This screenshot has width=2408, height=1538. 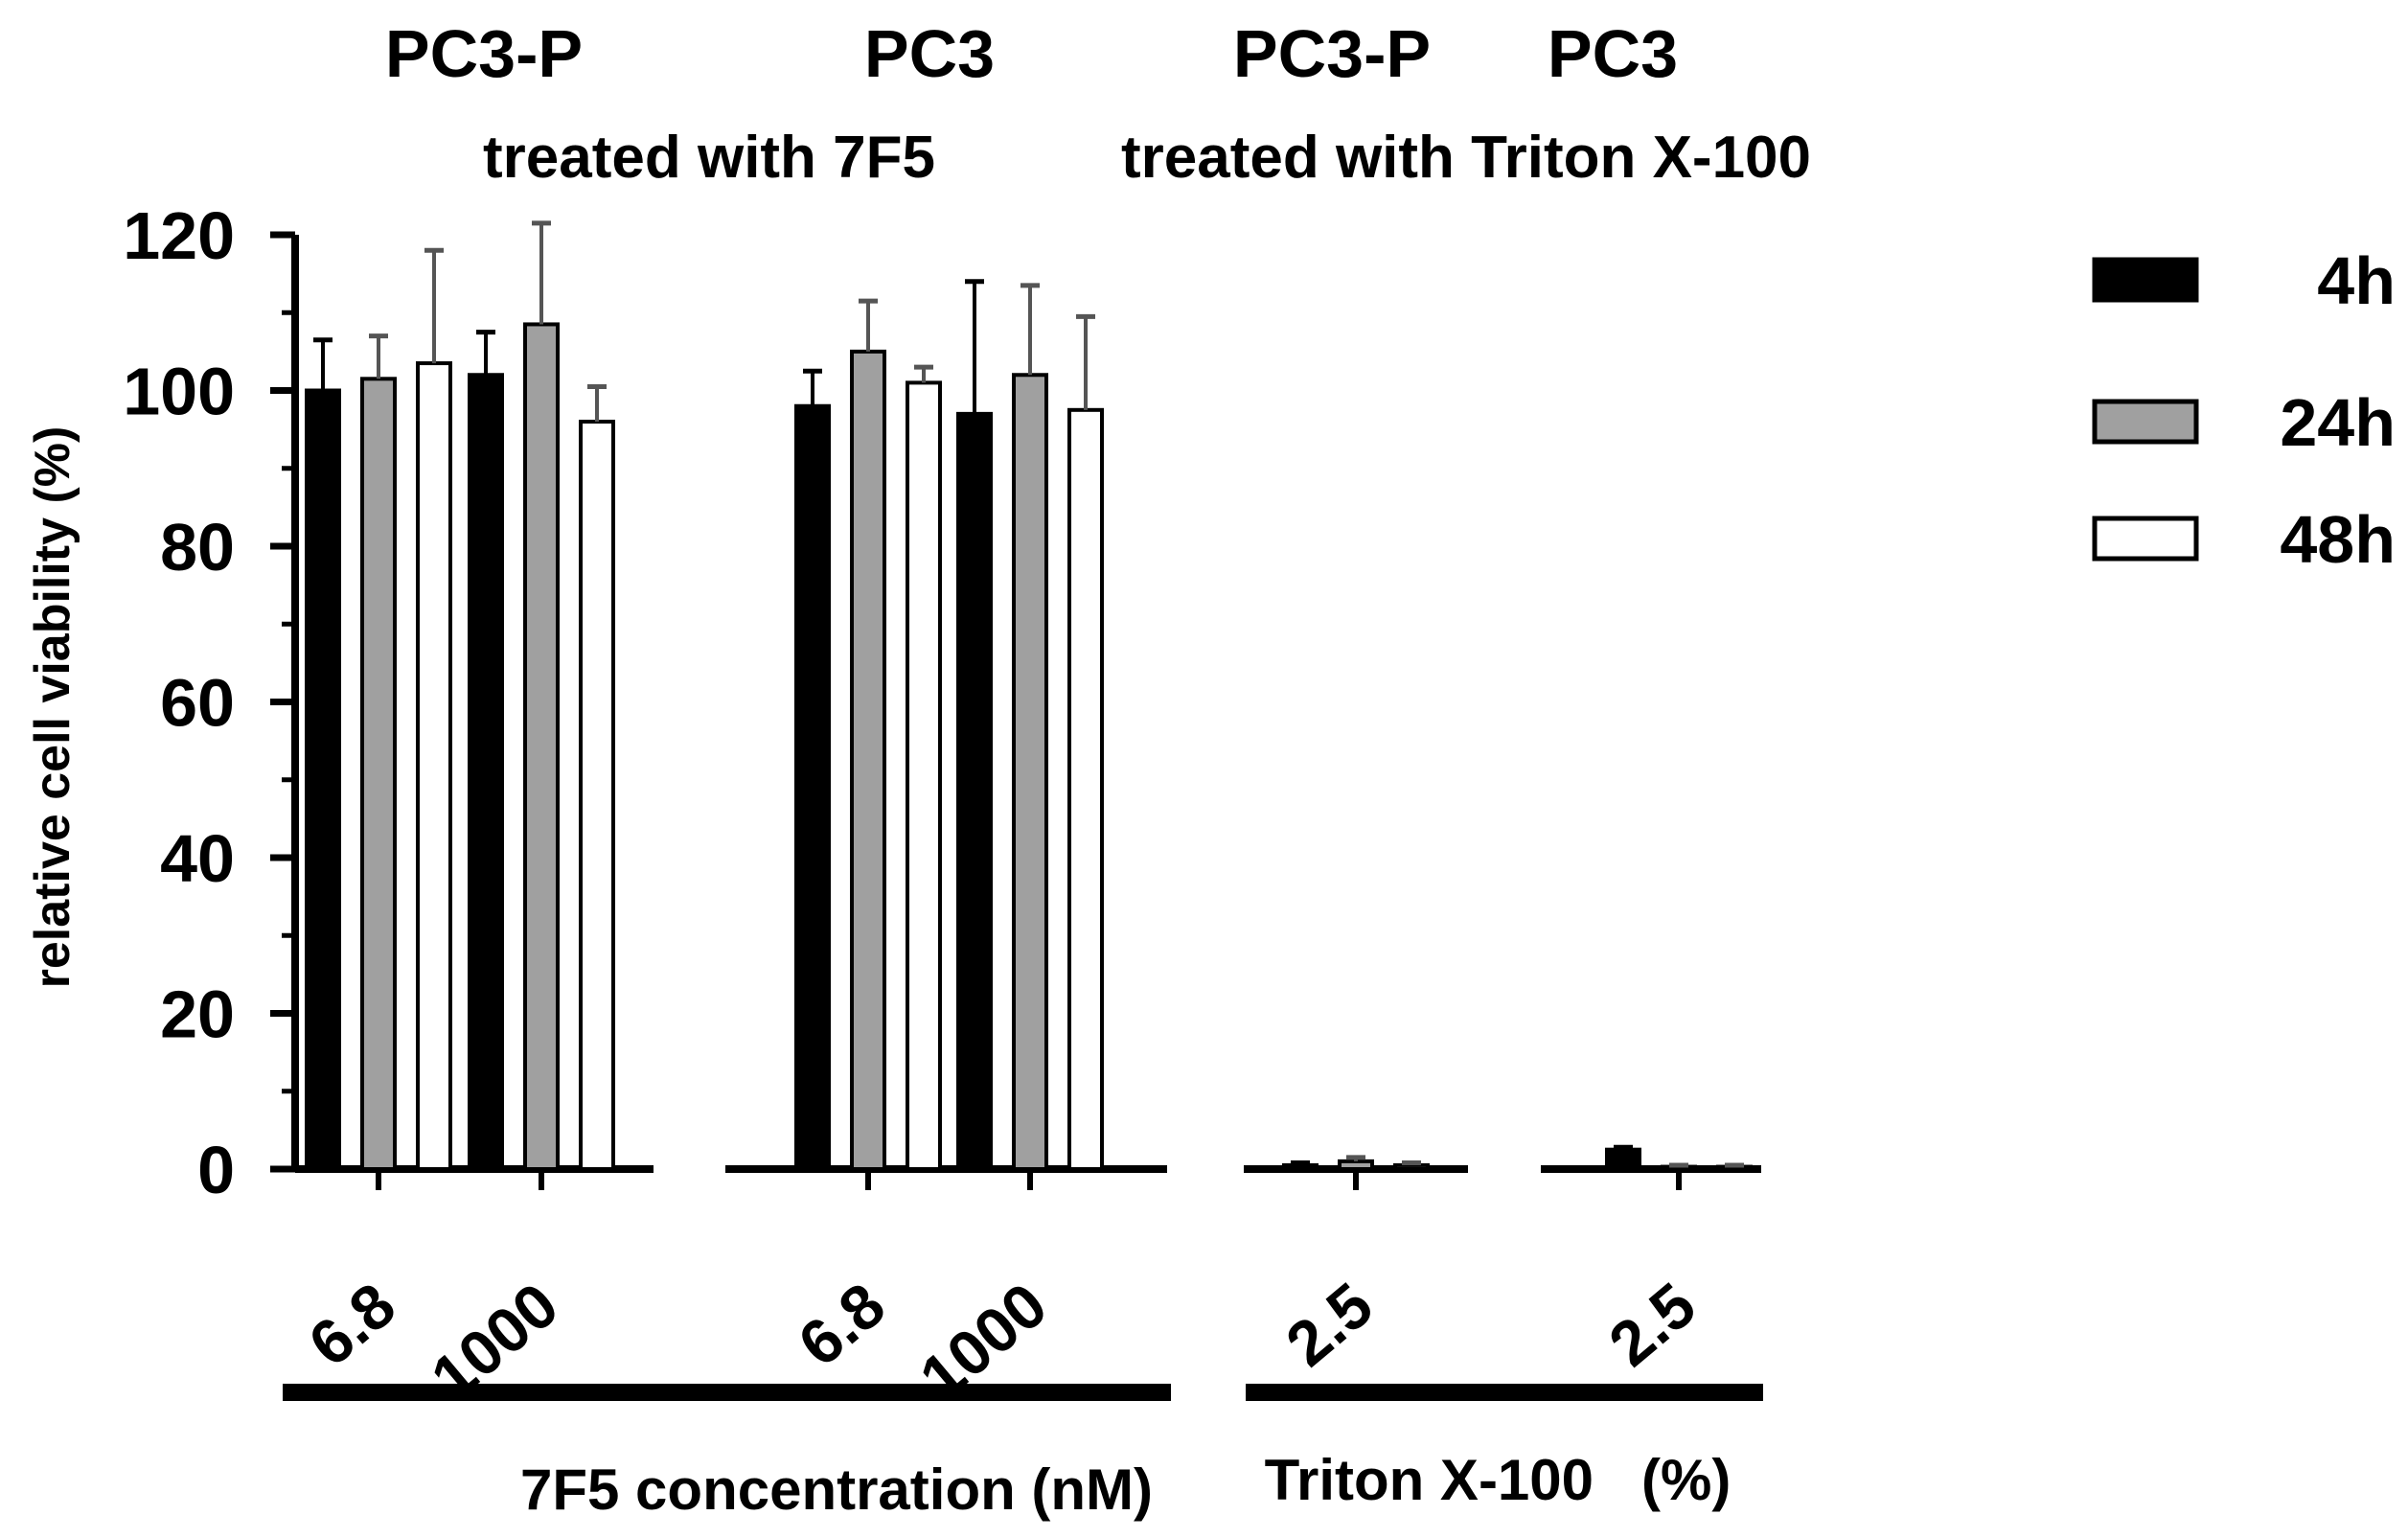 What do you see at coordinates (484, 54) in the screenshot?
I see `group-title-pc3p-7f5: PC3-P` at bounding box center [484, 54].